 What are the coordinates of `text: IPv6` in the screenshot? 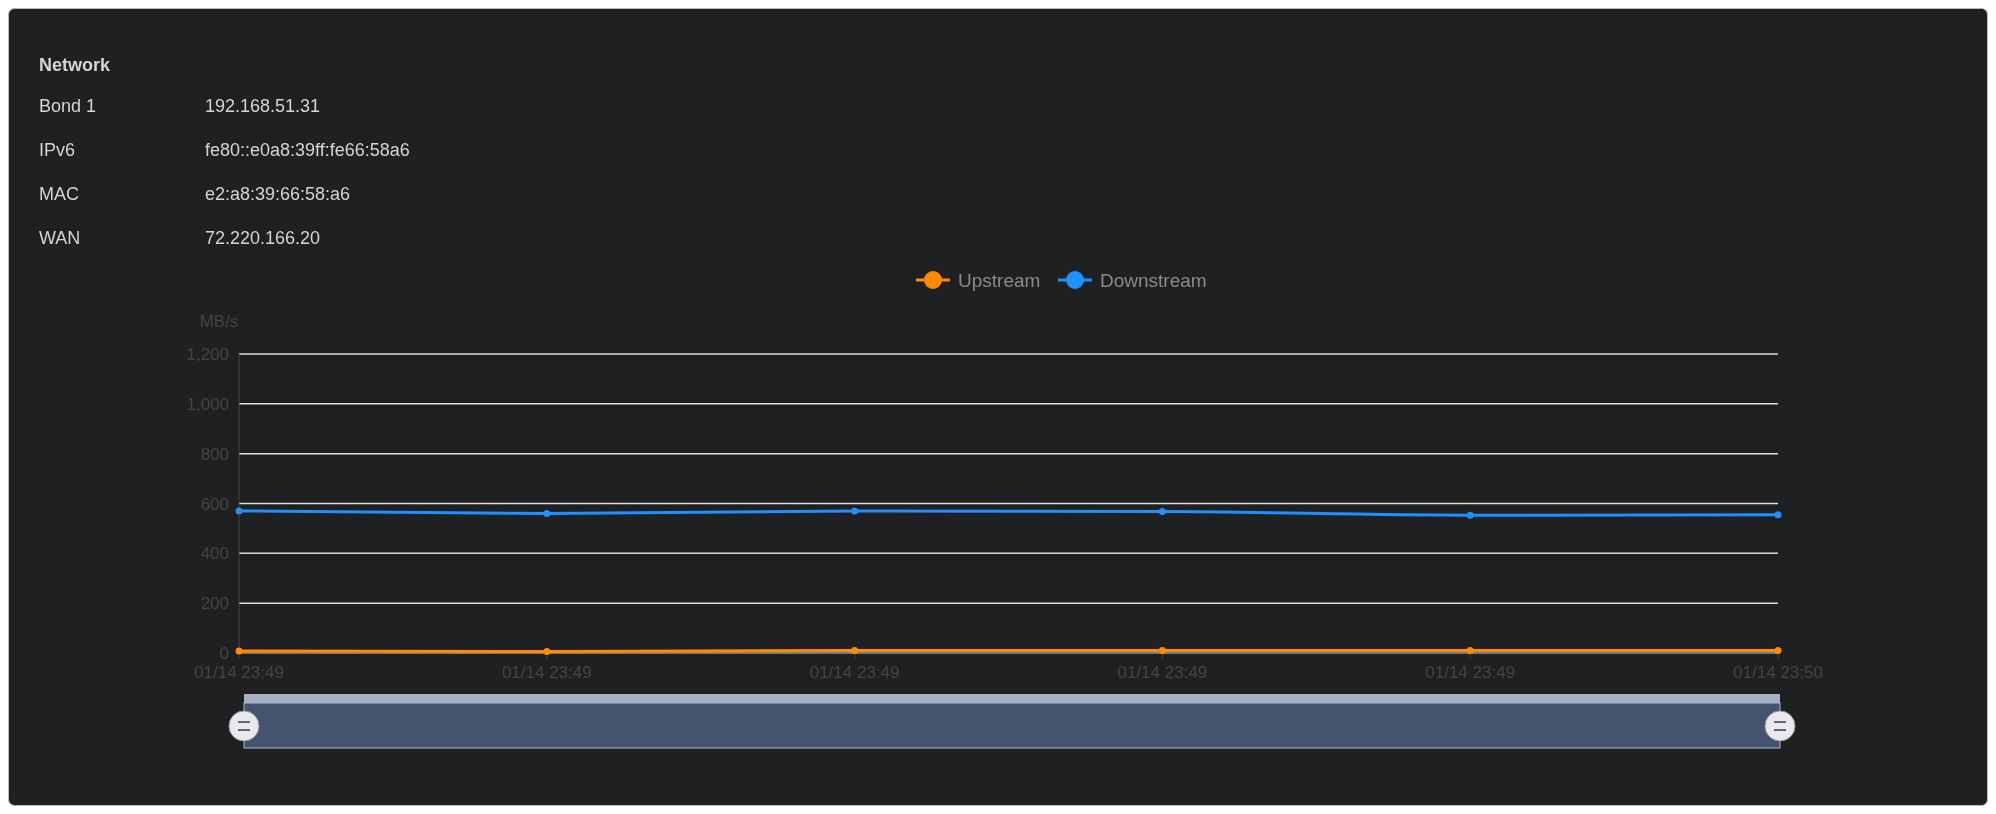 It's located at (57, 150).